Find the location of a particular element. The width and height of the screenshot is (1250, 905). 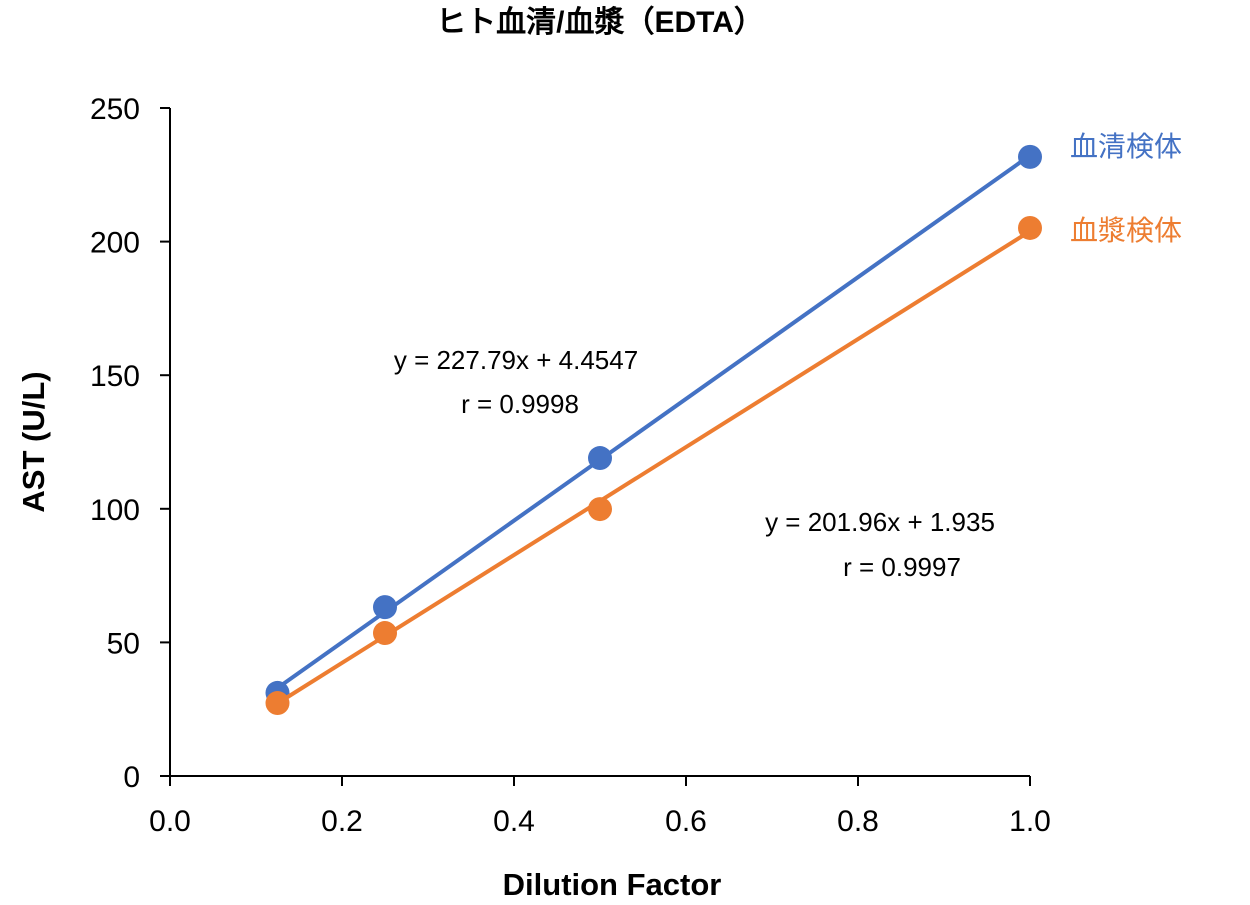

y-tick-label: 200 is located at coordinates (115, 243).